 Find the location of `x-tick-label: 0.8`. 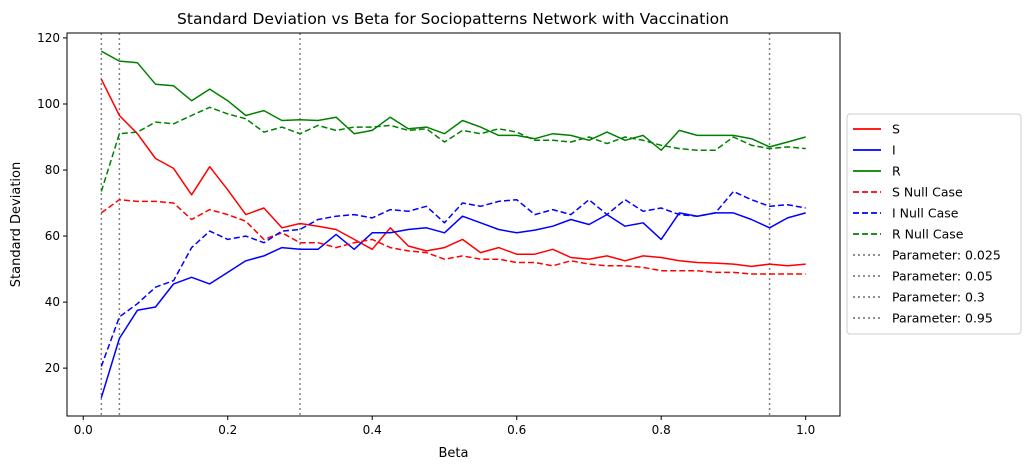

x-tick-label: 0.8 is located at coordinates (661, 430).